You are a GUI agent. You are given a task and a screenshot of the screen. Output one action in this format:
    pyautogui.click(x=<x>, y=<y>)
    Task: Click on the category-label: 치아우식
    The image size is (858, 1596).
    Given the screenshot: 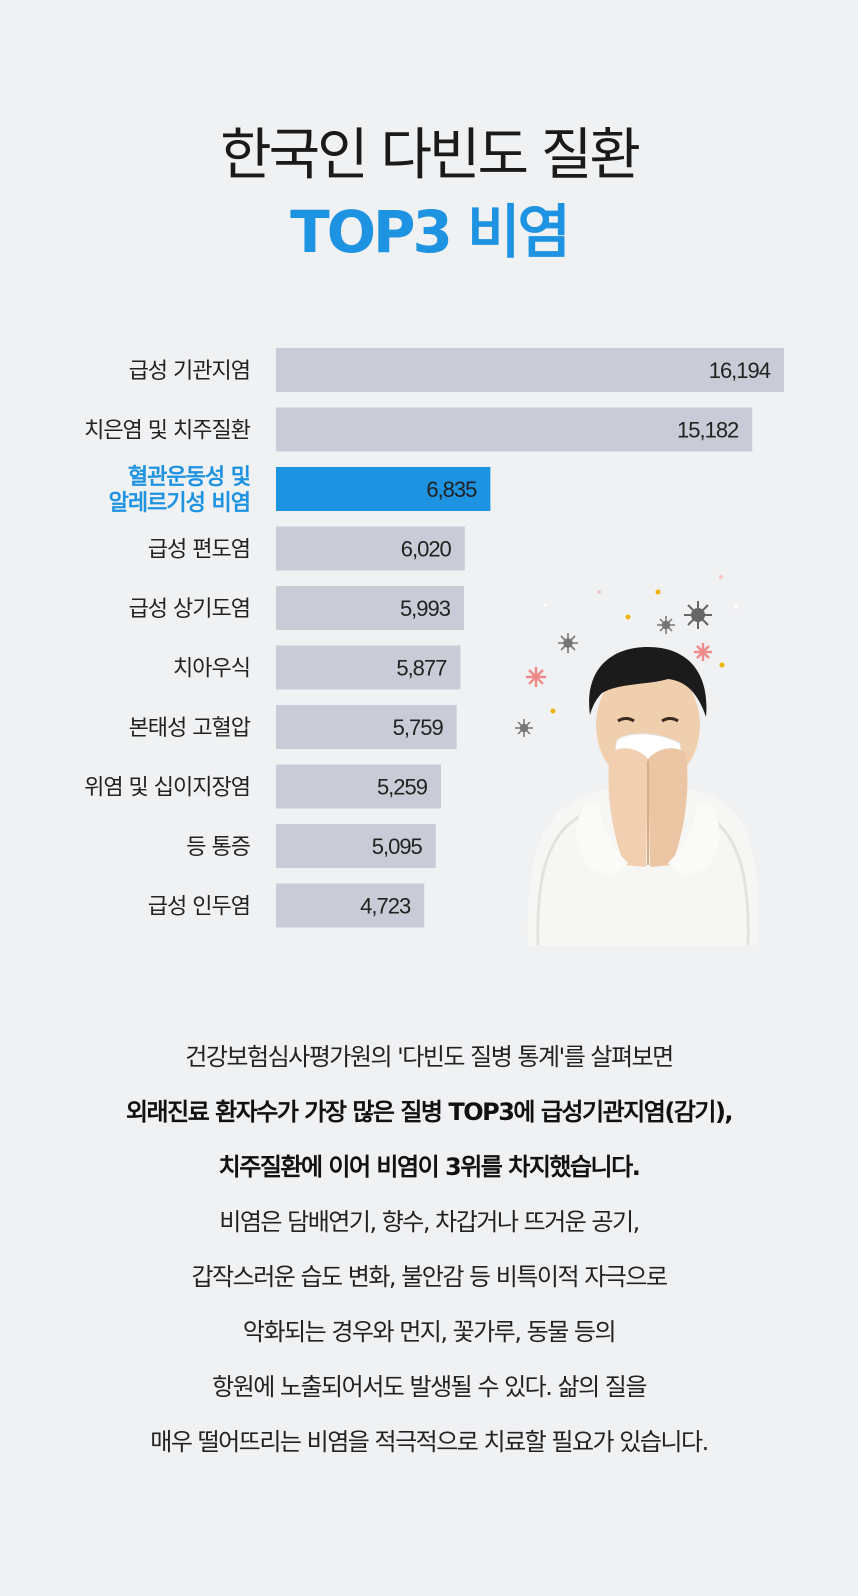 What is the action you would take?
    pyautogui.click(x=211, y=669)
    